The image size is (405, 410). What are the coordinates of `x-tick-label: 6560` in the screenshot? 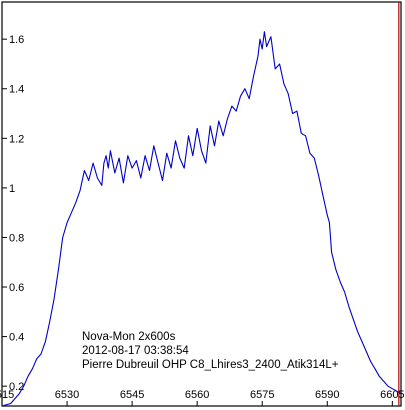 It's located at (197, 395).